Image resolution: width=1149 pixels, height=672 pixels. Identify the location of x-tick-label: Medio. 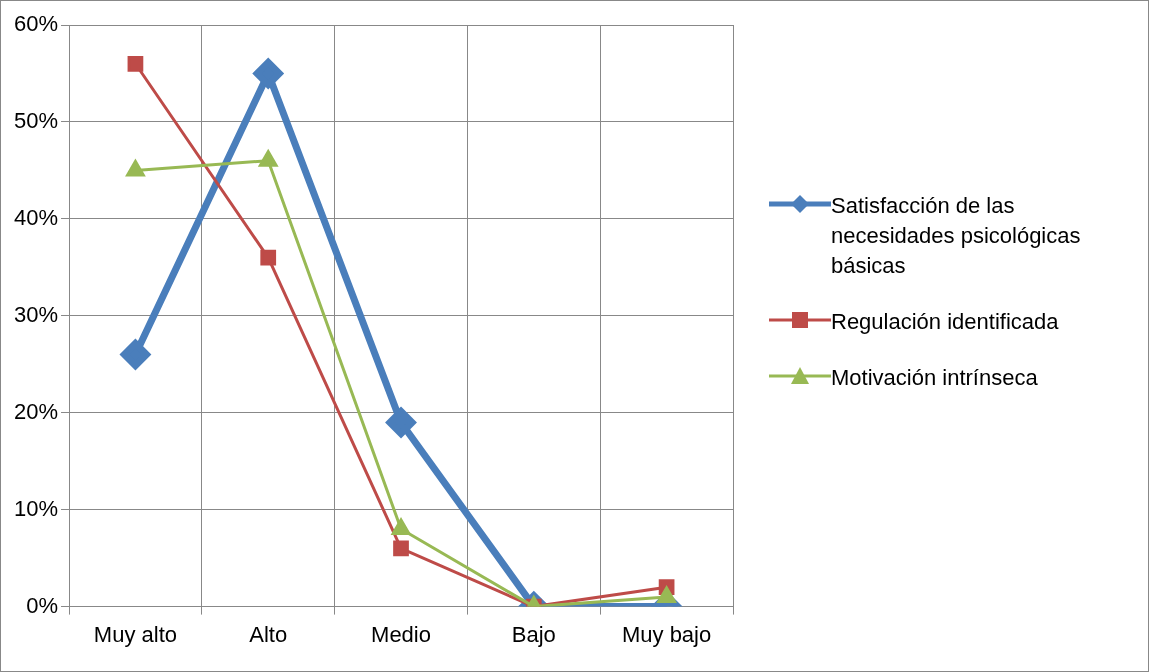
(401, 634).